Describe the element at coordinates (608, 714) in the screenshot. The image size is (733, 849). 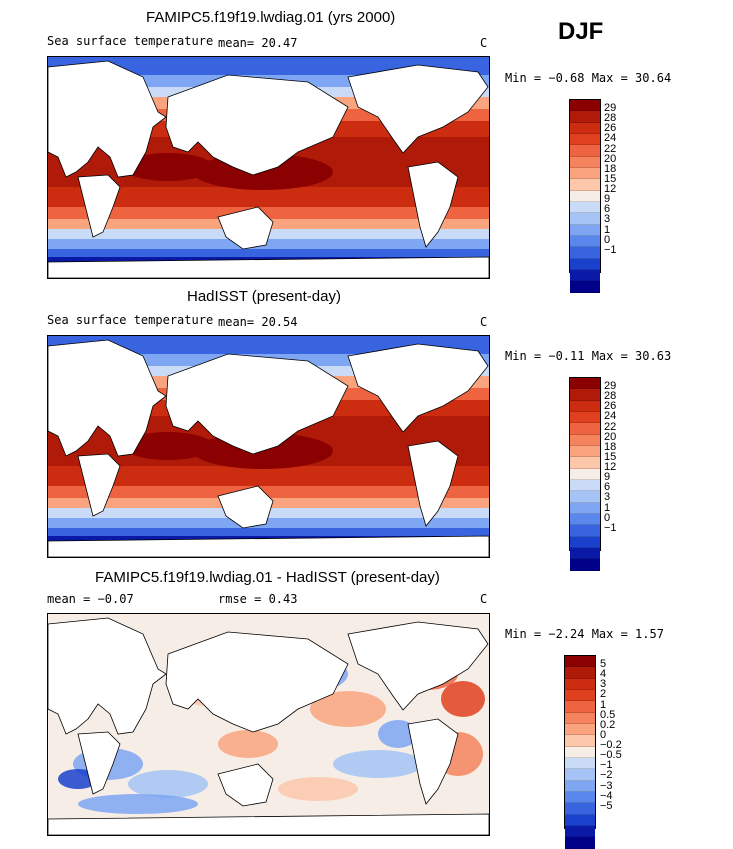
I see `colorbar-tick-label: 0.5` at that location.